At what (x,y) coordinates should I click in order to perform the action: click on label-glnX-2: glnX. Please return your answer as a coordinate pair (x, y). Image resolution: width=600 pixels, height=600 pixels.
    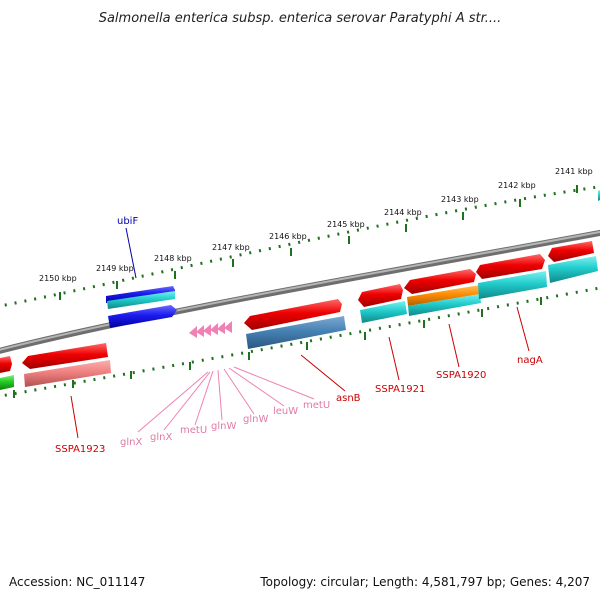
    Looking at the image, I should click on (161, 437).